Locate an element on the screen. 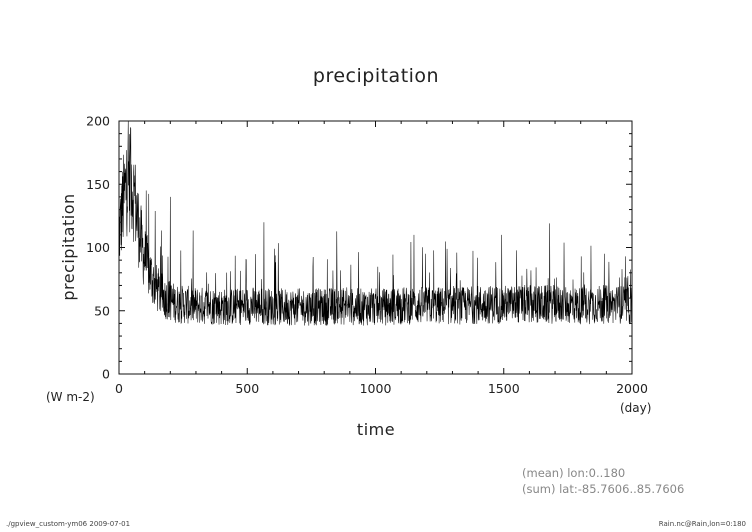  y-tick-label: 150 is located at coordinates (98, 184).